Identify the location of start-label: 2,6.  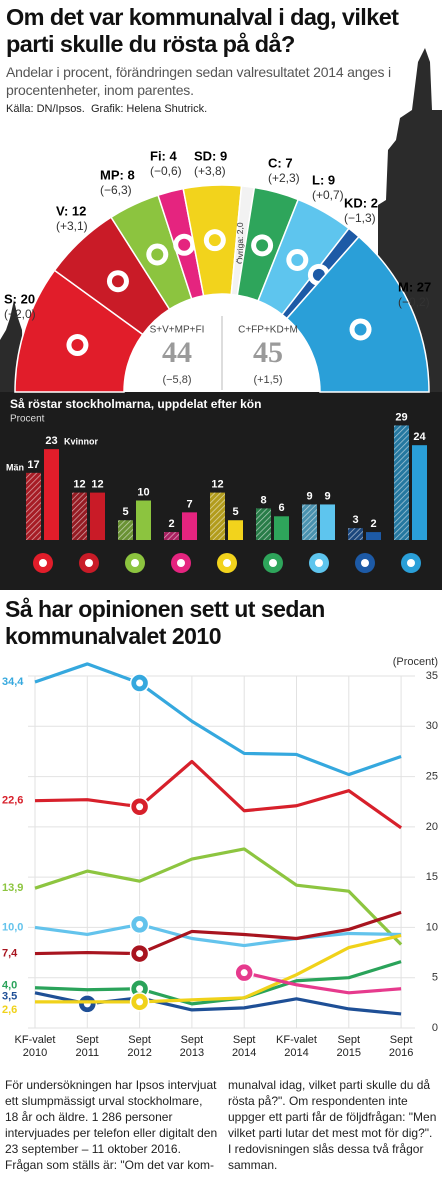
(9, 1010).